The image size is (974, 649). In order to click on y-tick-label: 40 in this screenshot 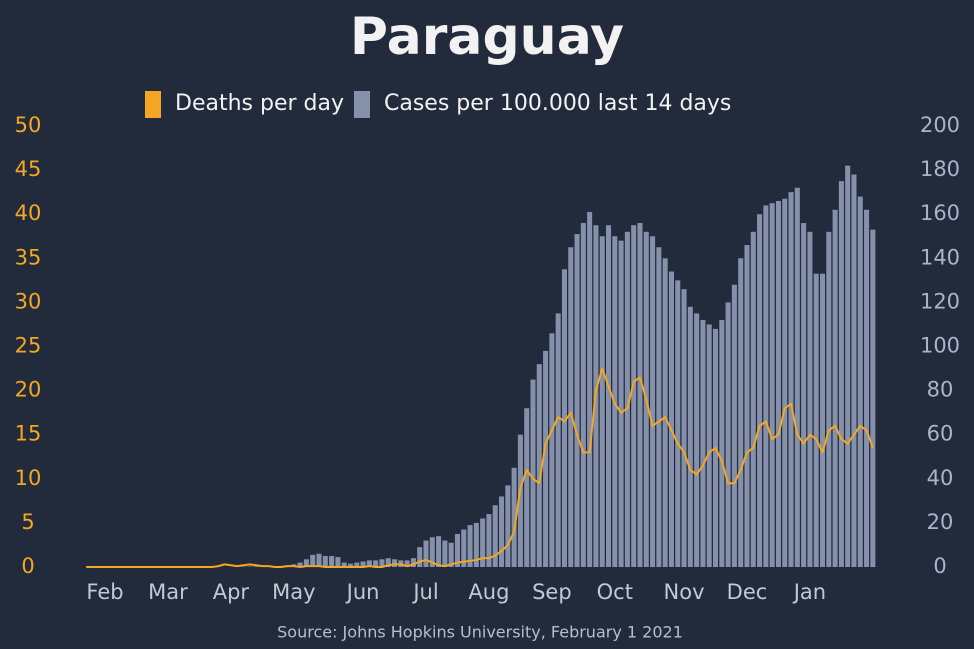, I will do `click(28, 213)`.